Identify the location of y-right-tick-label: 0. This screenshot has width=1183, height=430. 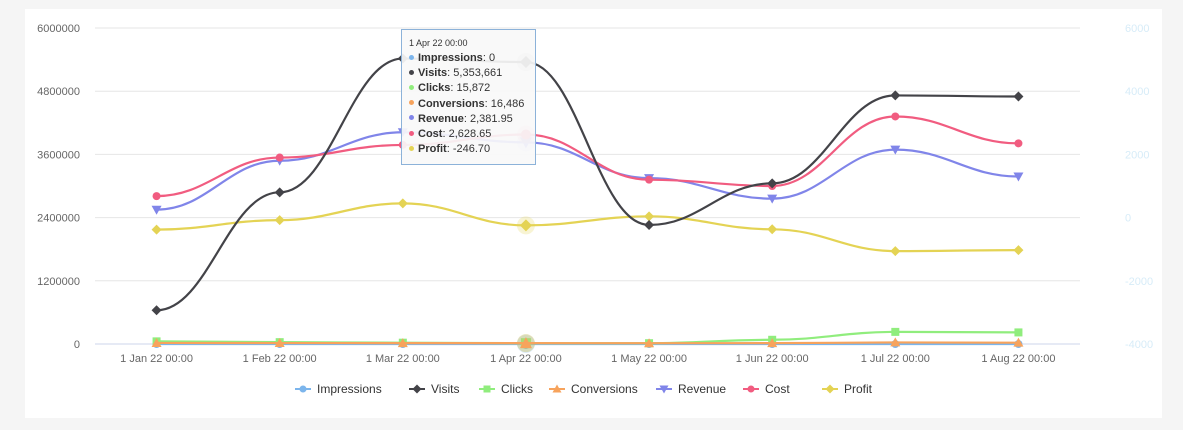
(1128, 219).